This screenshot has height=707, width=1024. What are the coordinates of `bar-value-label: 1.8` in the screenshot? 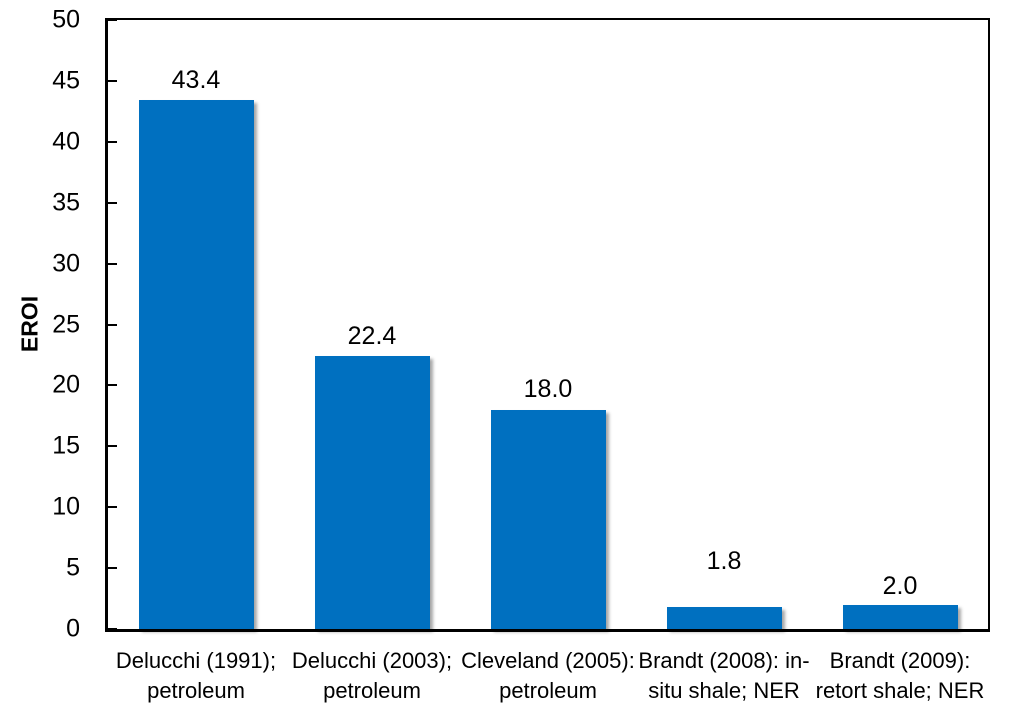 It's located at (724, 561).